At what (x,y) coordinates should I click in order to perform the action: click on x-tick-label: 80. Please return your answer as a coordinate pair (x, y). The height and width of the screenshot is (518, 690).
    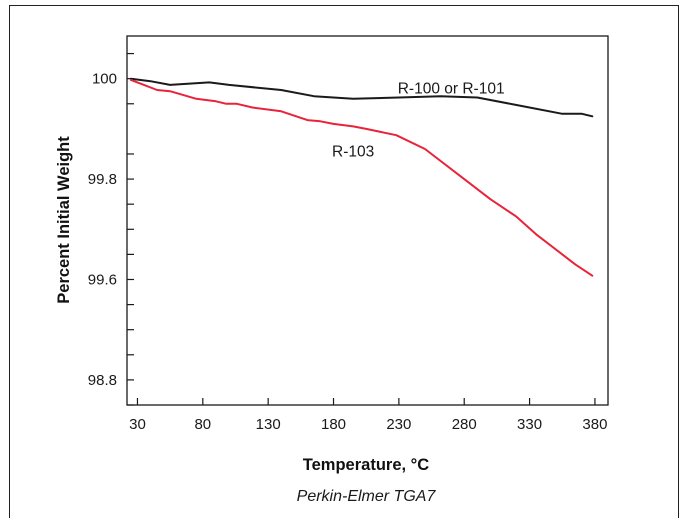
    Looking at the image, I should click on (202, 424).